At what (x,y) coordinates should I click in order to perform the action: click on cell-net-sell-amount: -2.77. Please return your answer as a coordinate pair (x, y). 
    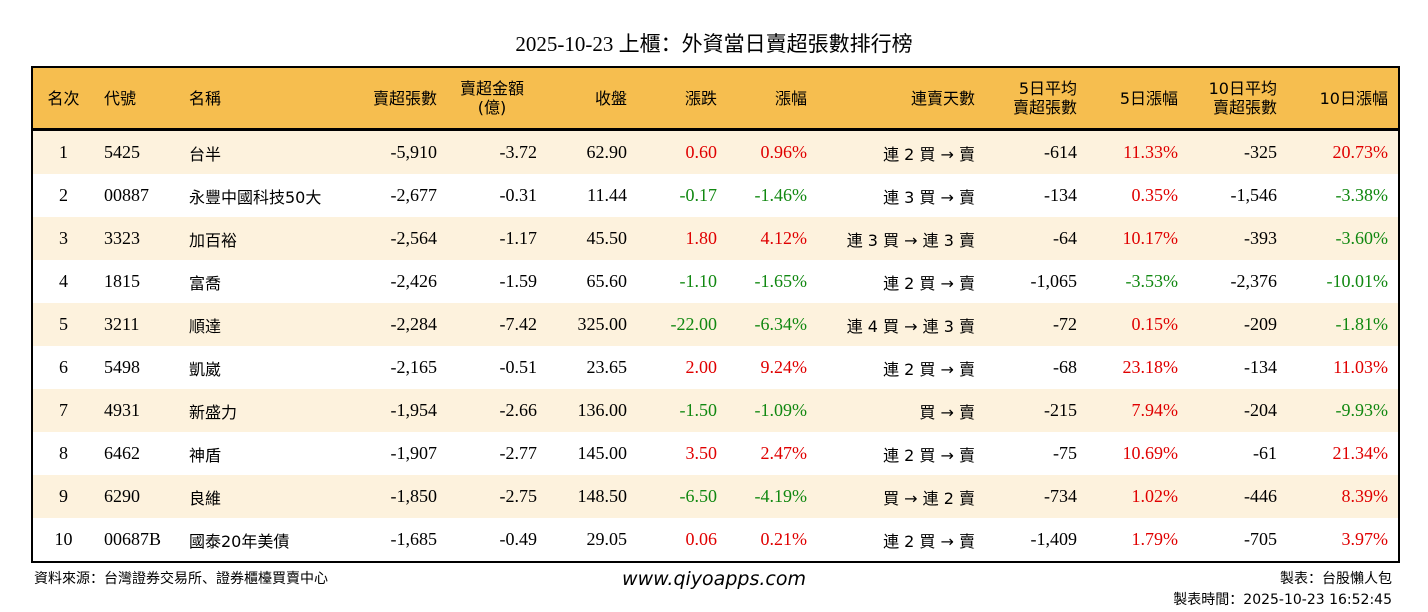
    Looking at the image, I should click on (518, 453).